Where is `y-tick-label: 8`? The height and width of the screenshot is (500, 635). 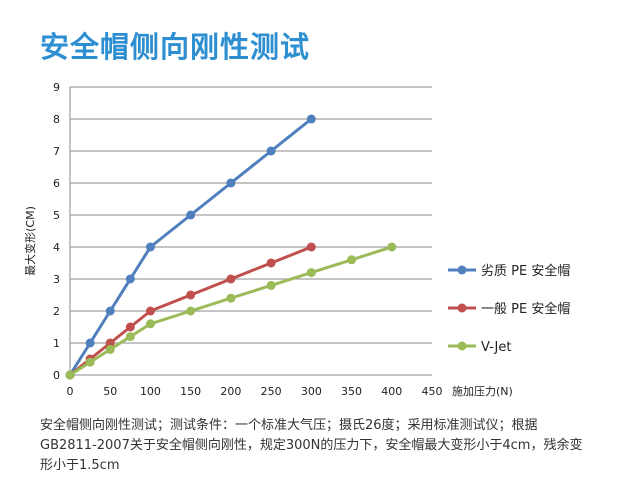 y-tick-label: 8 is located at coordinates (56, 119).